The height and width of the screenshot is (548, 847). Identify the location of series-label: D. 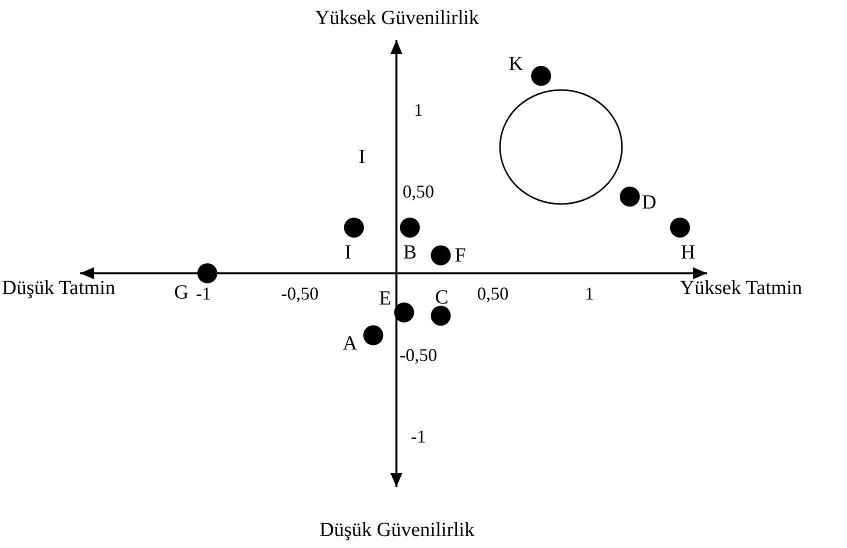
(649, 203).